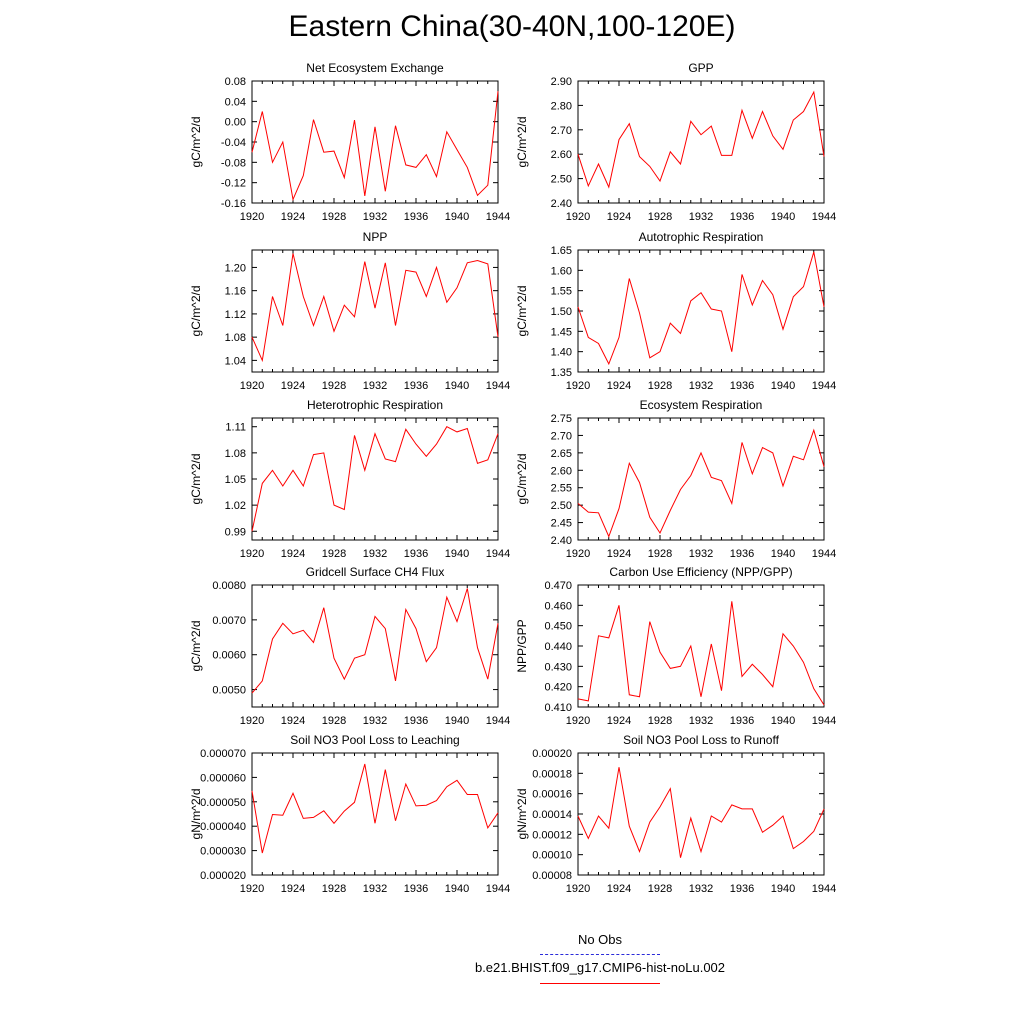 The width and height of the screenshot is (1024, 1024). Describe the element at coordinates (700, 68) in the screenshot. I see `panel-title: GPP` at that location.